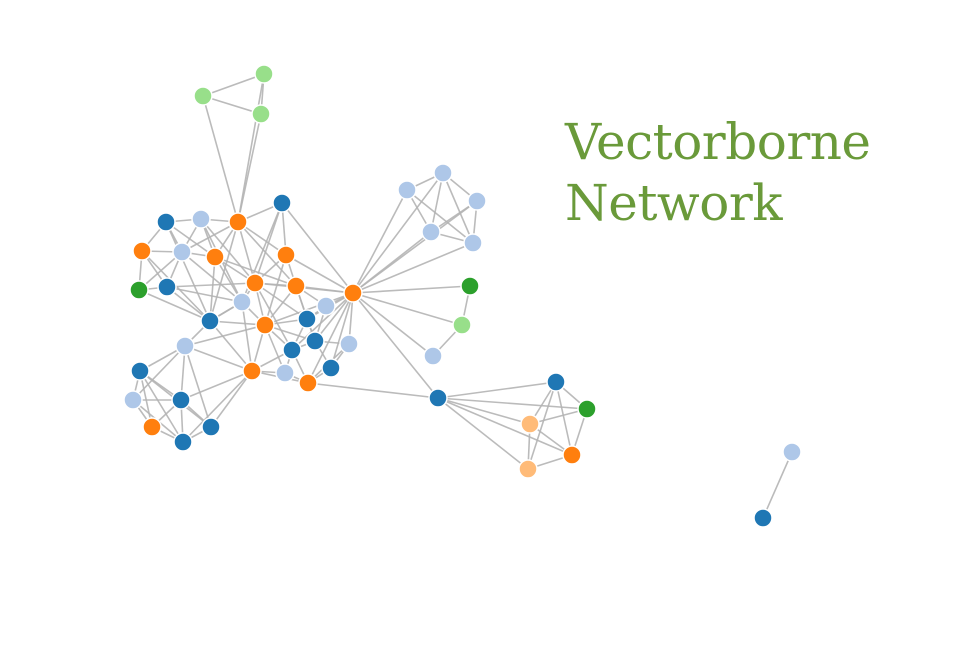 This screenshot has height=664, width=956. Describe the element at coordinates (556, 382) in the screenshot. I see `node-p1` at that location.